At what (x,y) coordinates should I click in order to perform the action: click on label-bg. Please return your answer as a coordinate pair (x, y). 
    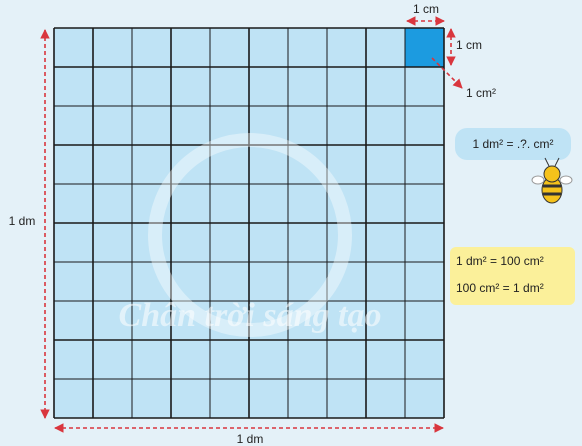
    Looking at the image, I should click on (23, 222).